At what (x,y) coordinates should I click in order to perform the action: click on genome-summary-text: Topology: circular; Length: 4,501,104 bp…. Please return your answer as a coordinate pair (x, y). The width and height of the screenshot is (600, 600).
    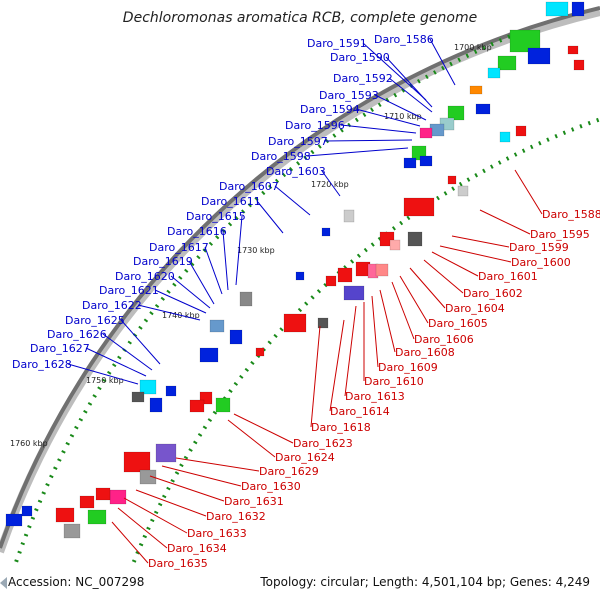
    Looking at the image, I should click on (425, 582).